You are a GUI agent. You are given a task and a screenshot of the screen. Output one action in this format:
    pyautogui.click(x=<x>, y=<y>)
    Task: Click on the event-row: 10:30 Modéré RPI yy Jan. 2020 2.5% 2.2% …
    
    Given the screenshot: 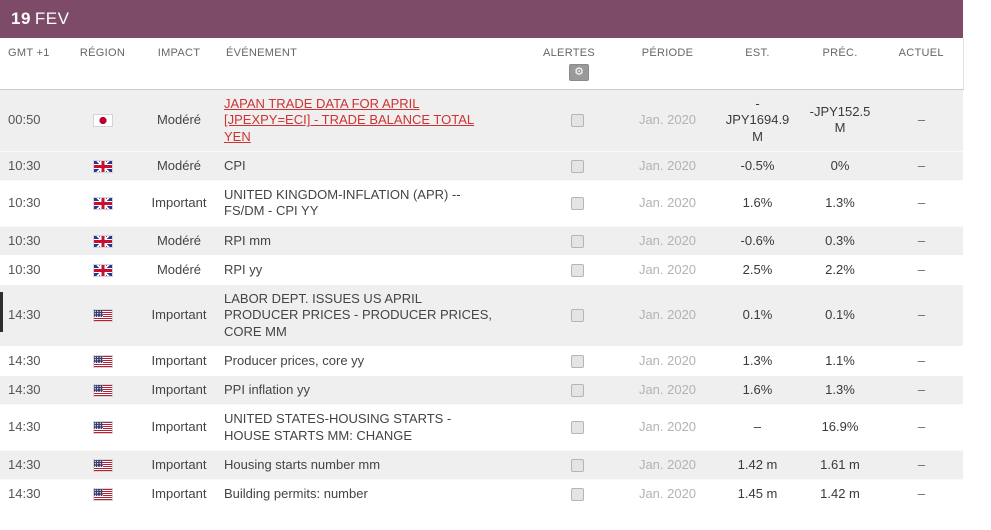 What is the action you would take?
    pyautogui.click(x=481, y=270)
    